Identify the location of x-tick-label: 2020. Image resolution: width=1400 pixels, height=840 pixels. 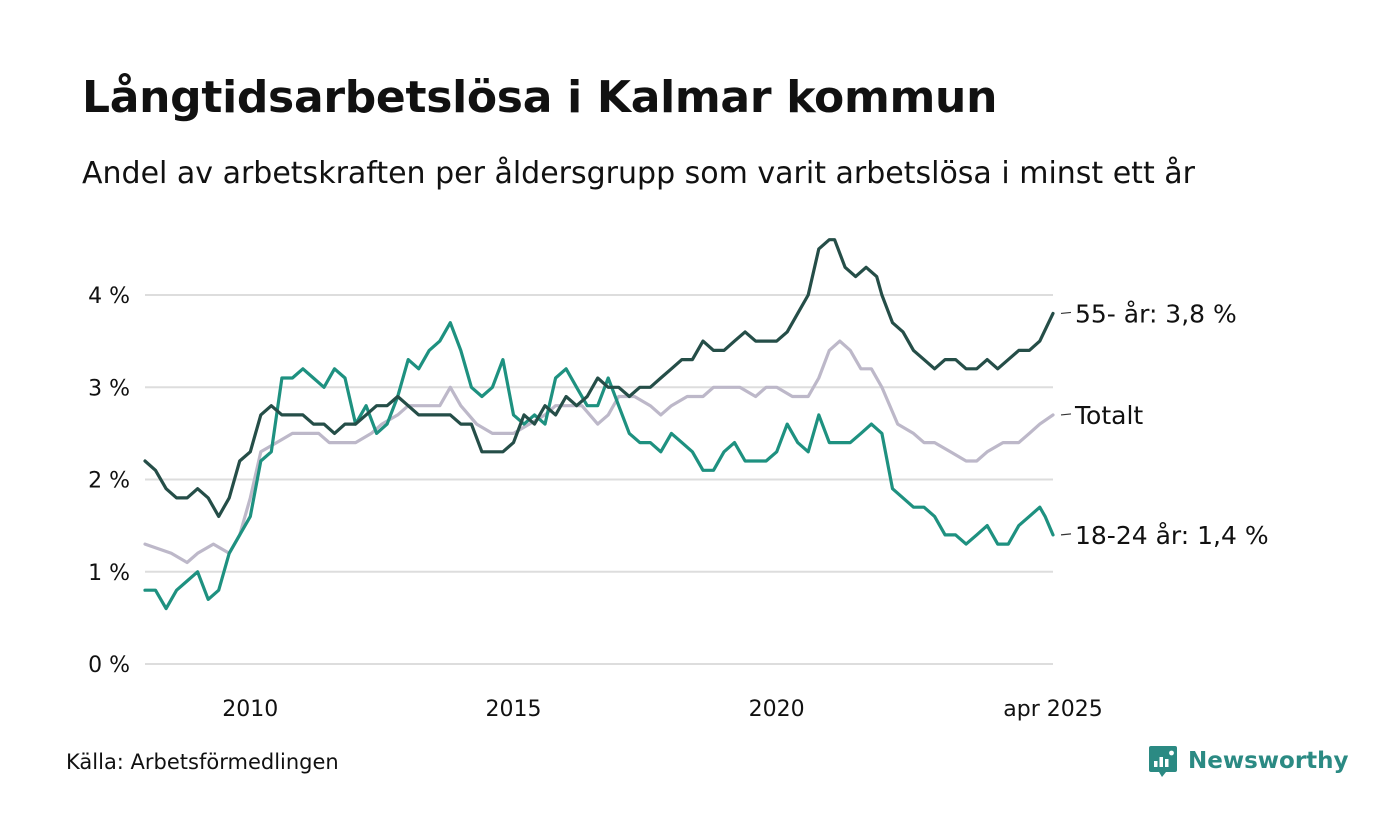
(777, 709).